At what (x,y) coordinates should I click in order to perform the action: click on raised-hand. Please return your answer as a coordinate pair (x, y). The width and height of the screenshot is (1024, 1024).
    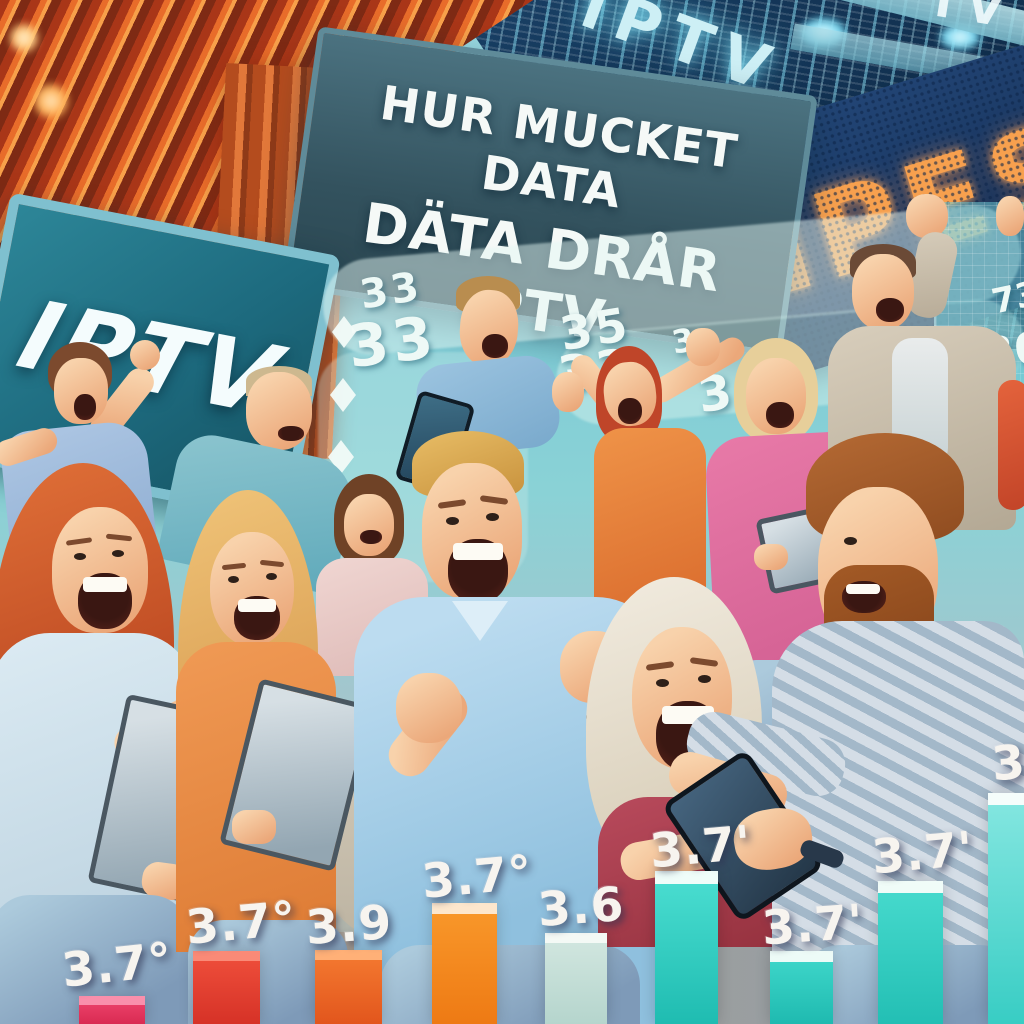
    Looking at the image, I should click on (1010, 216).